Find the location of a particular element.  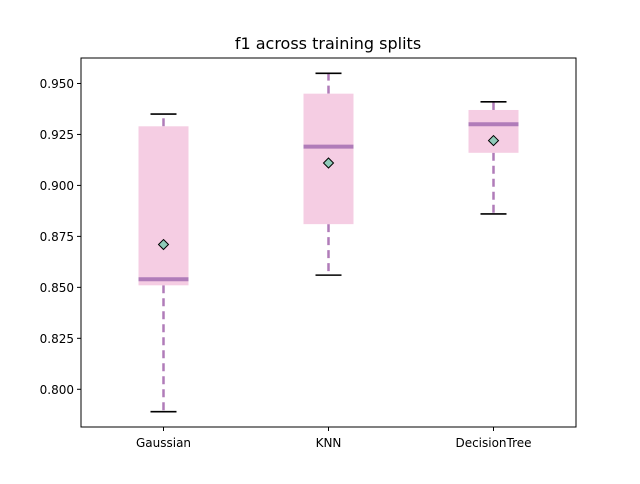

box-group-decisiontree is located at coordinates (493, 158).